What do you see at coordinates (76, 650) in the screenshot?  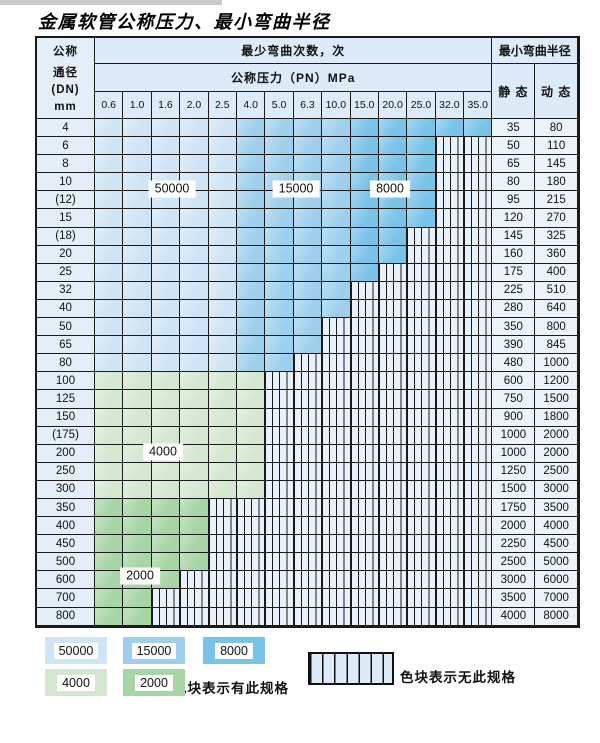 I see `legend-swatch-50000: 50000` at bounding box center [76, 650].